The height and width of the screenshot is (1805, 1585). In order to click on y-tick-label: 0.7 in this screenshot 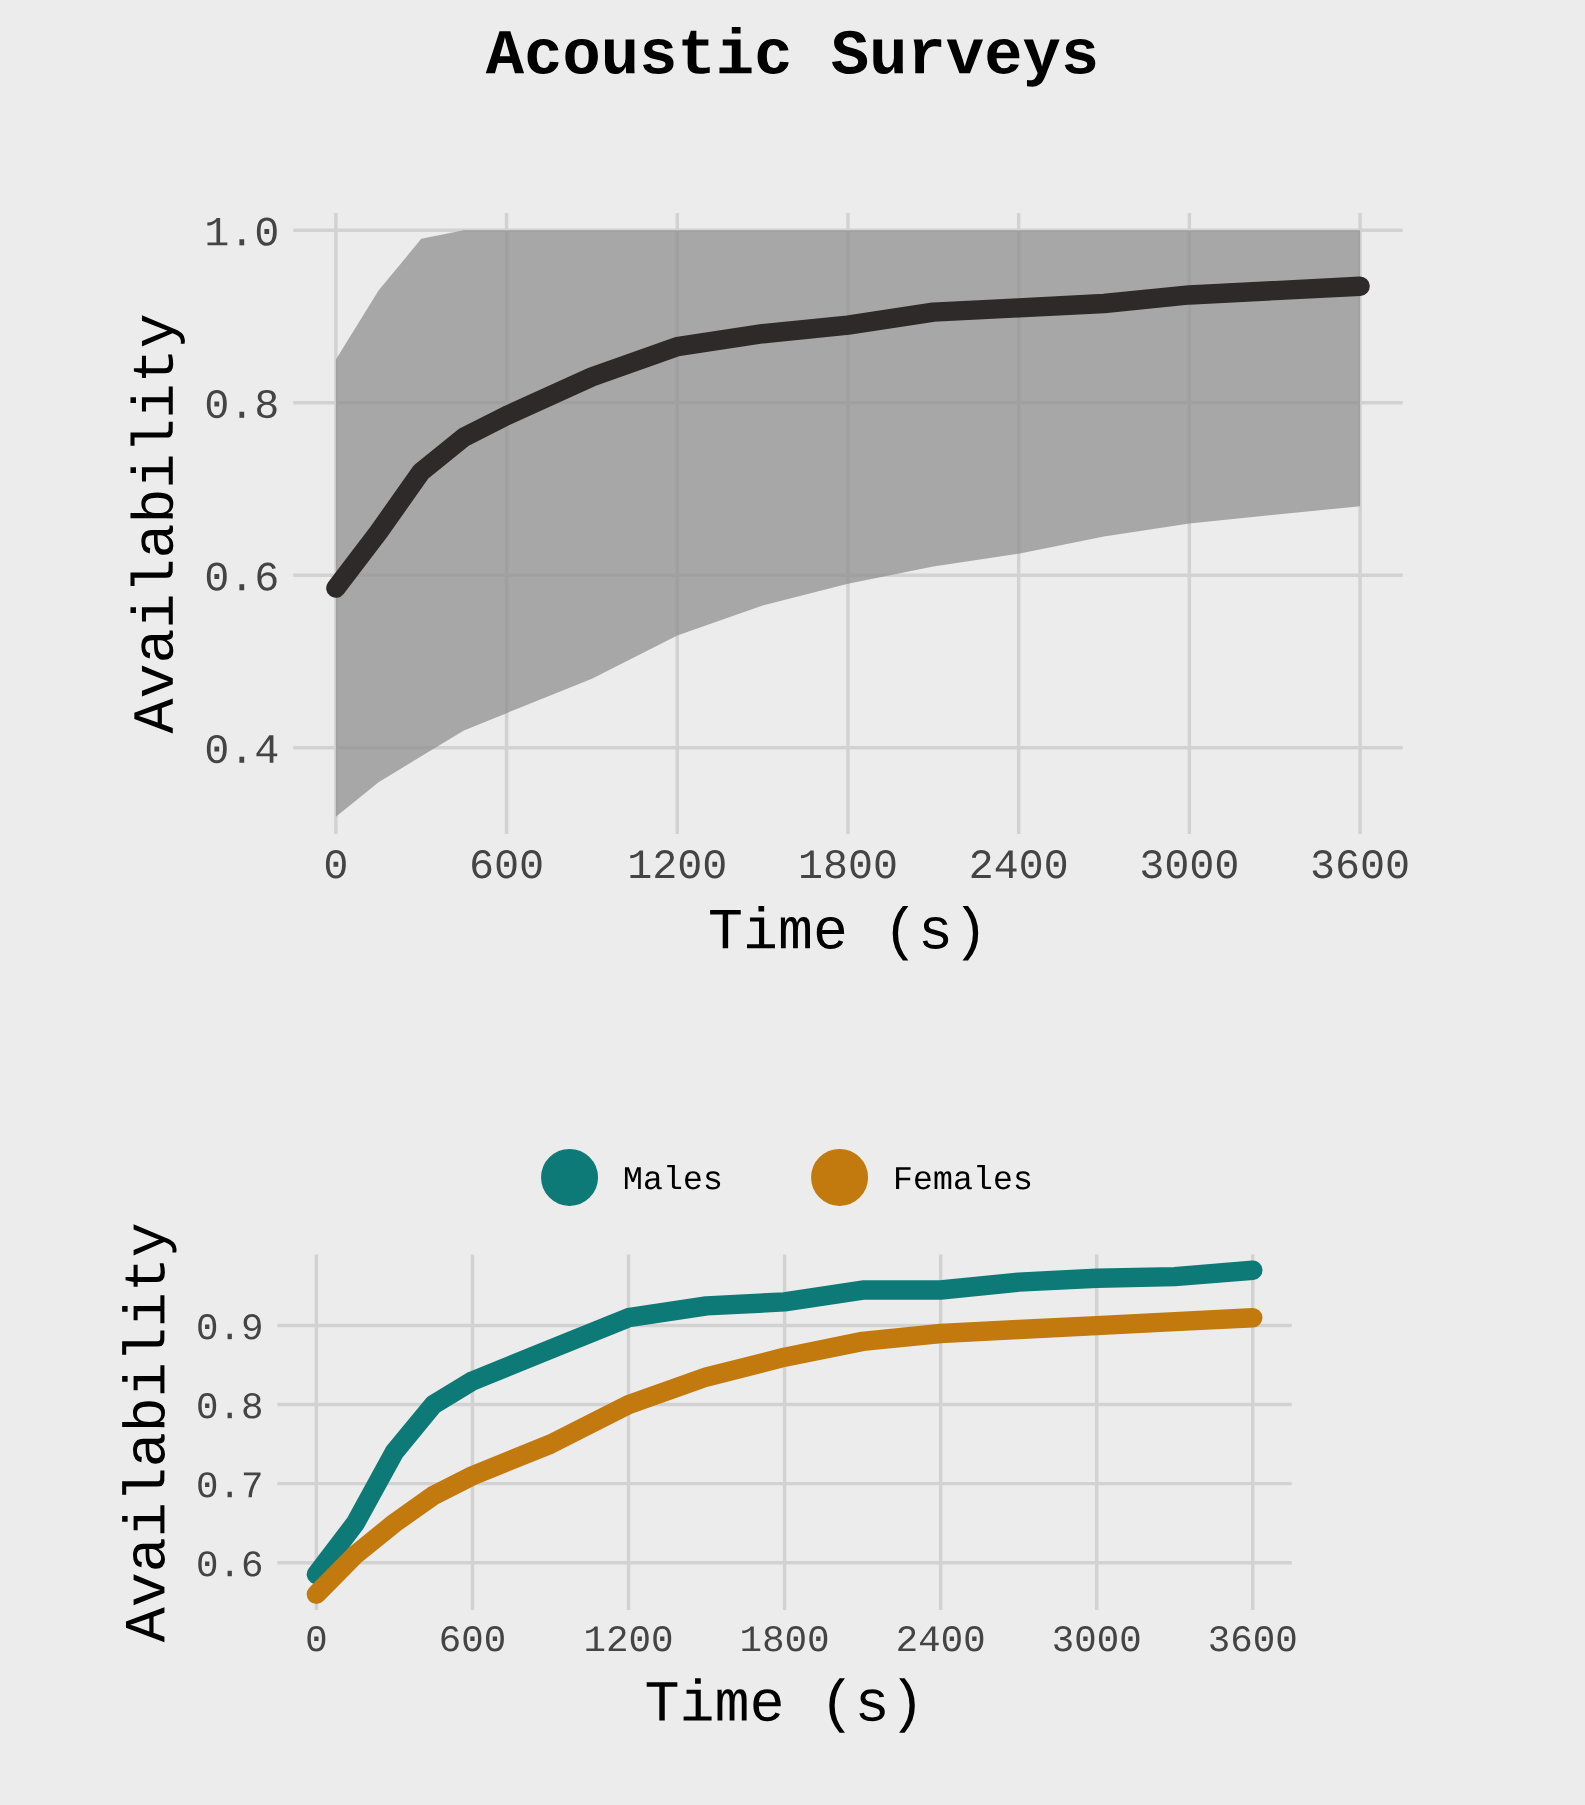, I will do `click(229, 1485)`.